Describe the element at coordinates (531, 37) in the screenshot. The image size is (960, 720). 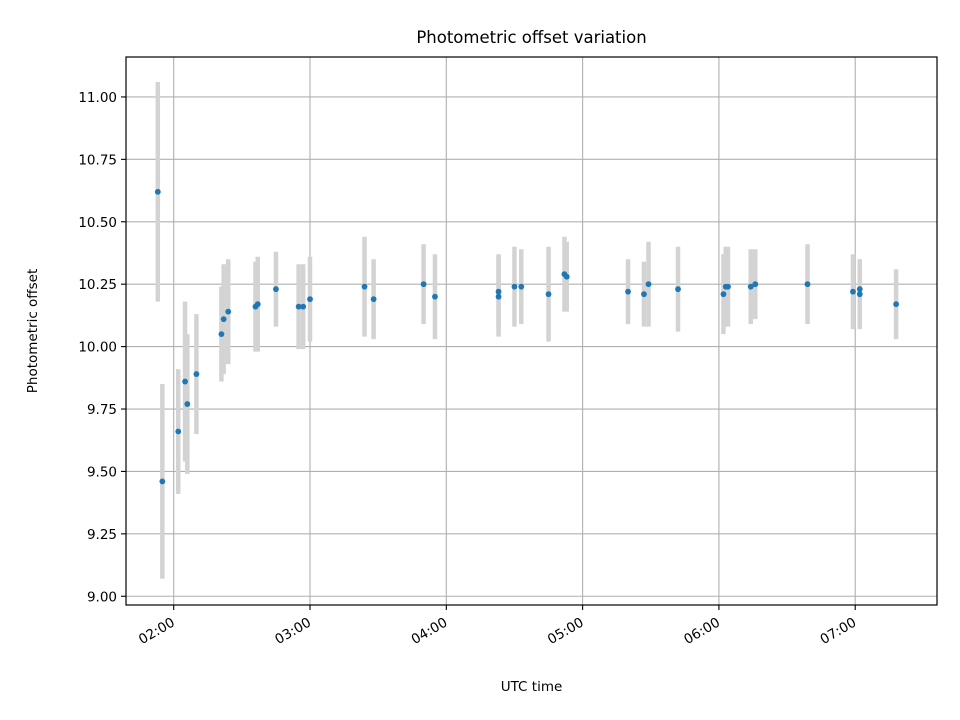
I see `chart-title: Photometric offset variation` at that location.